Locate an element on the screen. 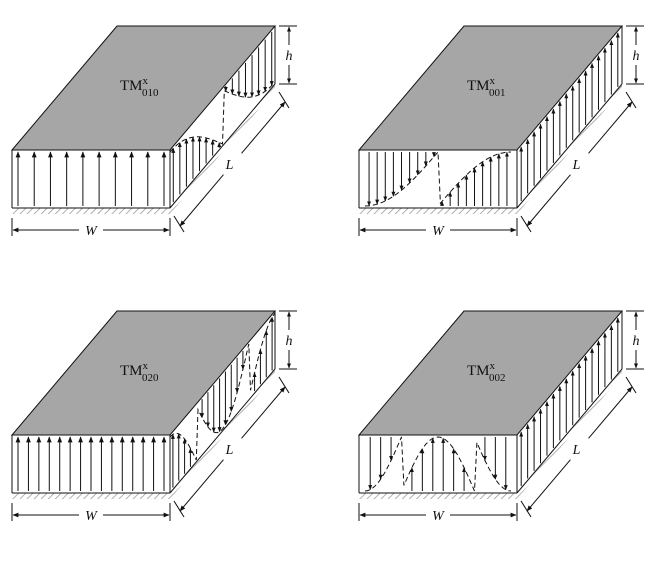  mode-label: TMx 002 is located at coordinates (486, 372).